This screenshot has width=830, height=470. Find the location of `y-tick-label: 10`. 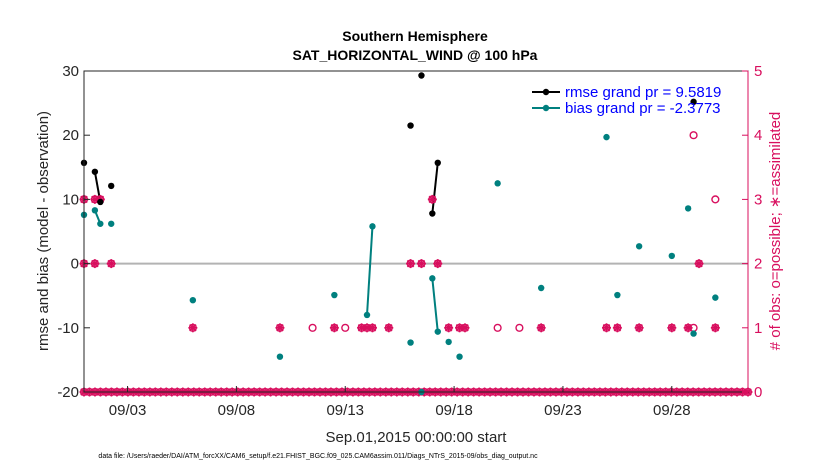

y-tick-label: 10 is located at coordinates (70, 199).